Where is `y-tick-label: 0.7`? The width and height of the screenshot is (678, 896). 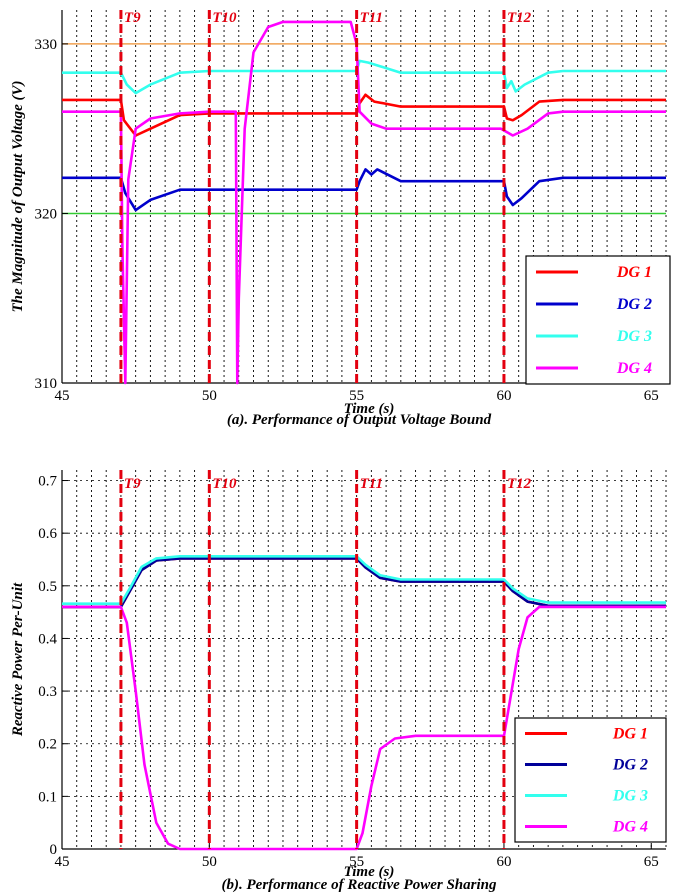 y-tick-label: 0.7 is located at coordinates (47, 482).